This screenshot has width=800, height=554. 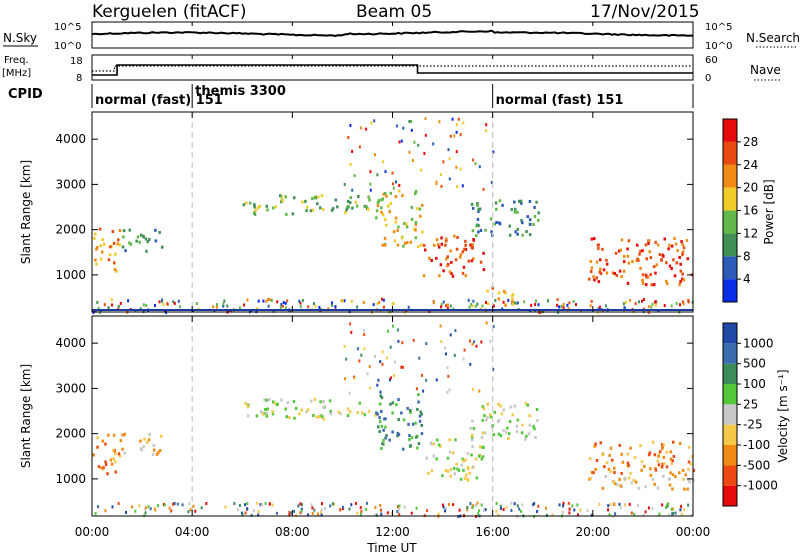 I want to click on nsky-label: N.Sky, so click(x=20, y=38).